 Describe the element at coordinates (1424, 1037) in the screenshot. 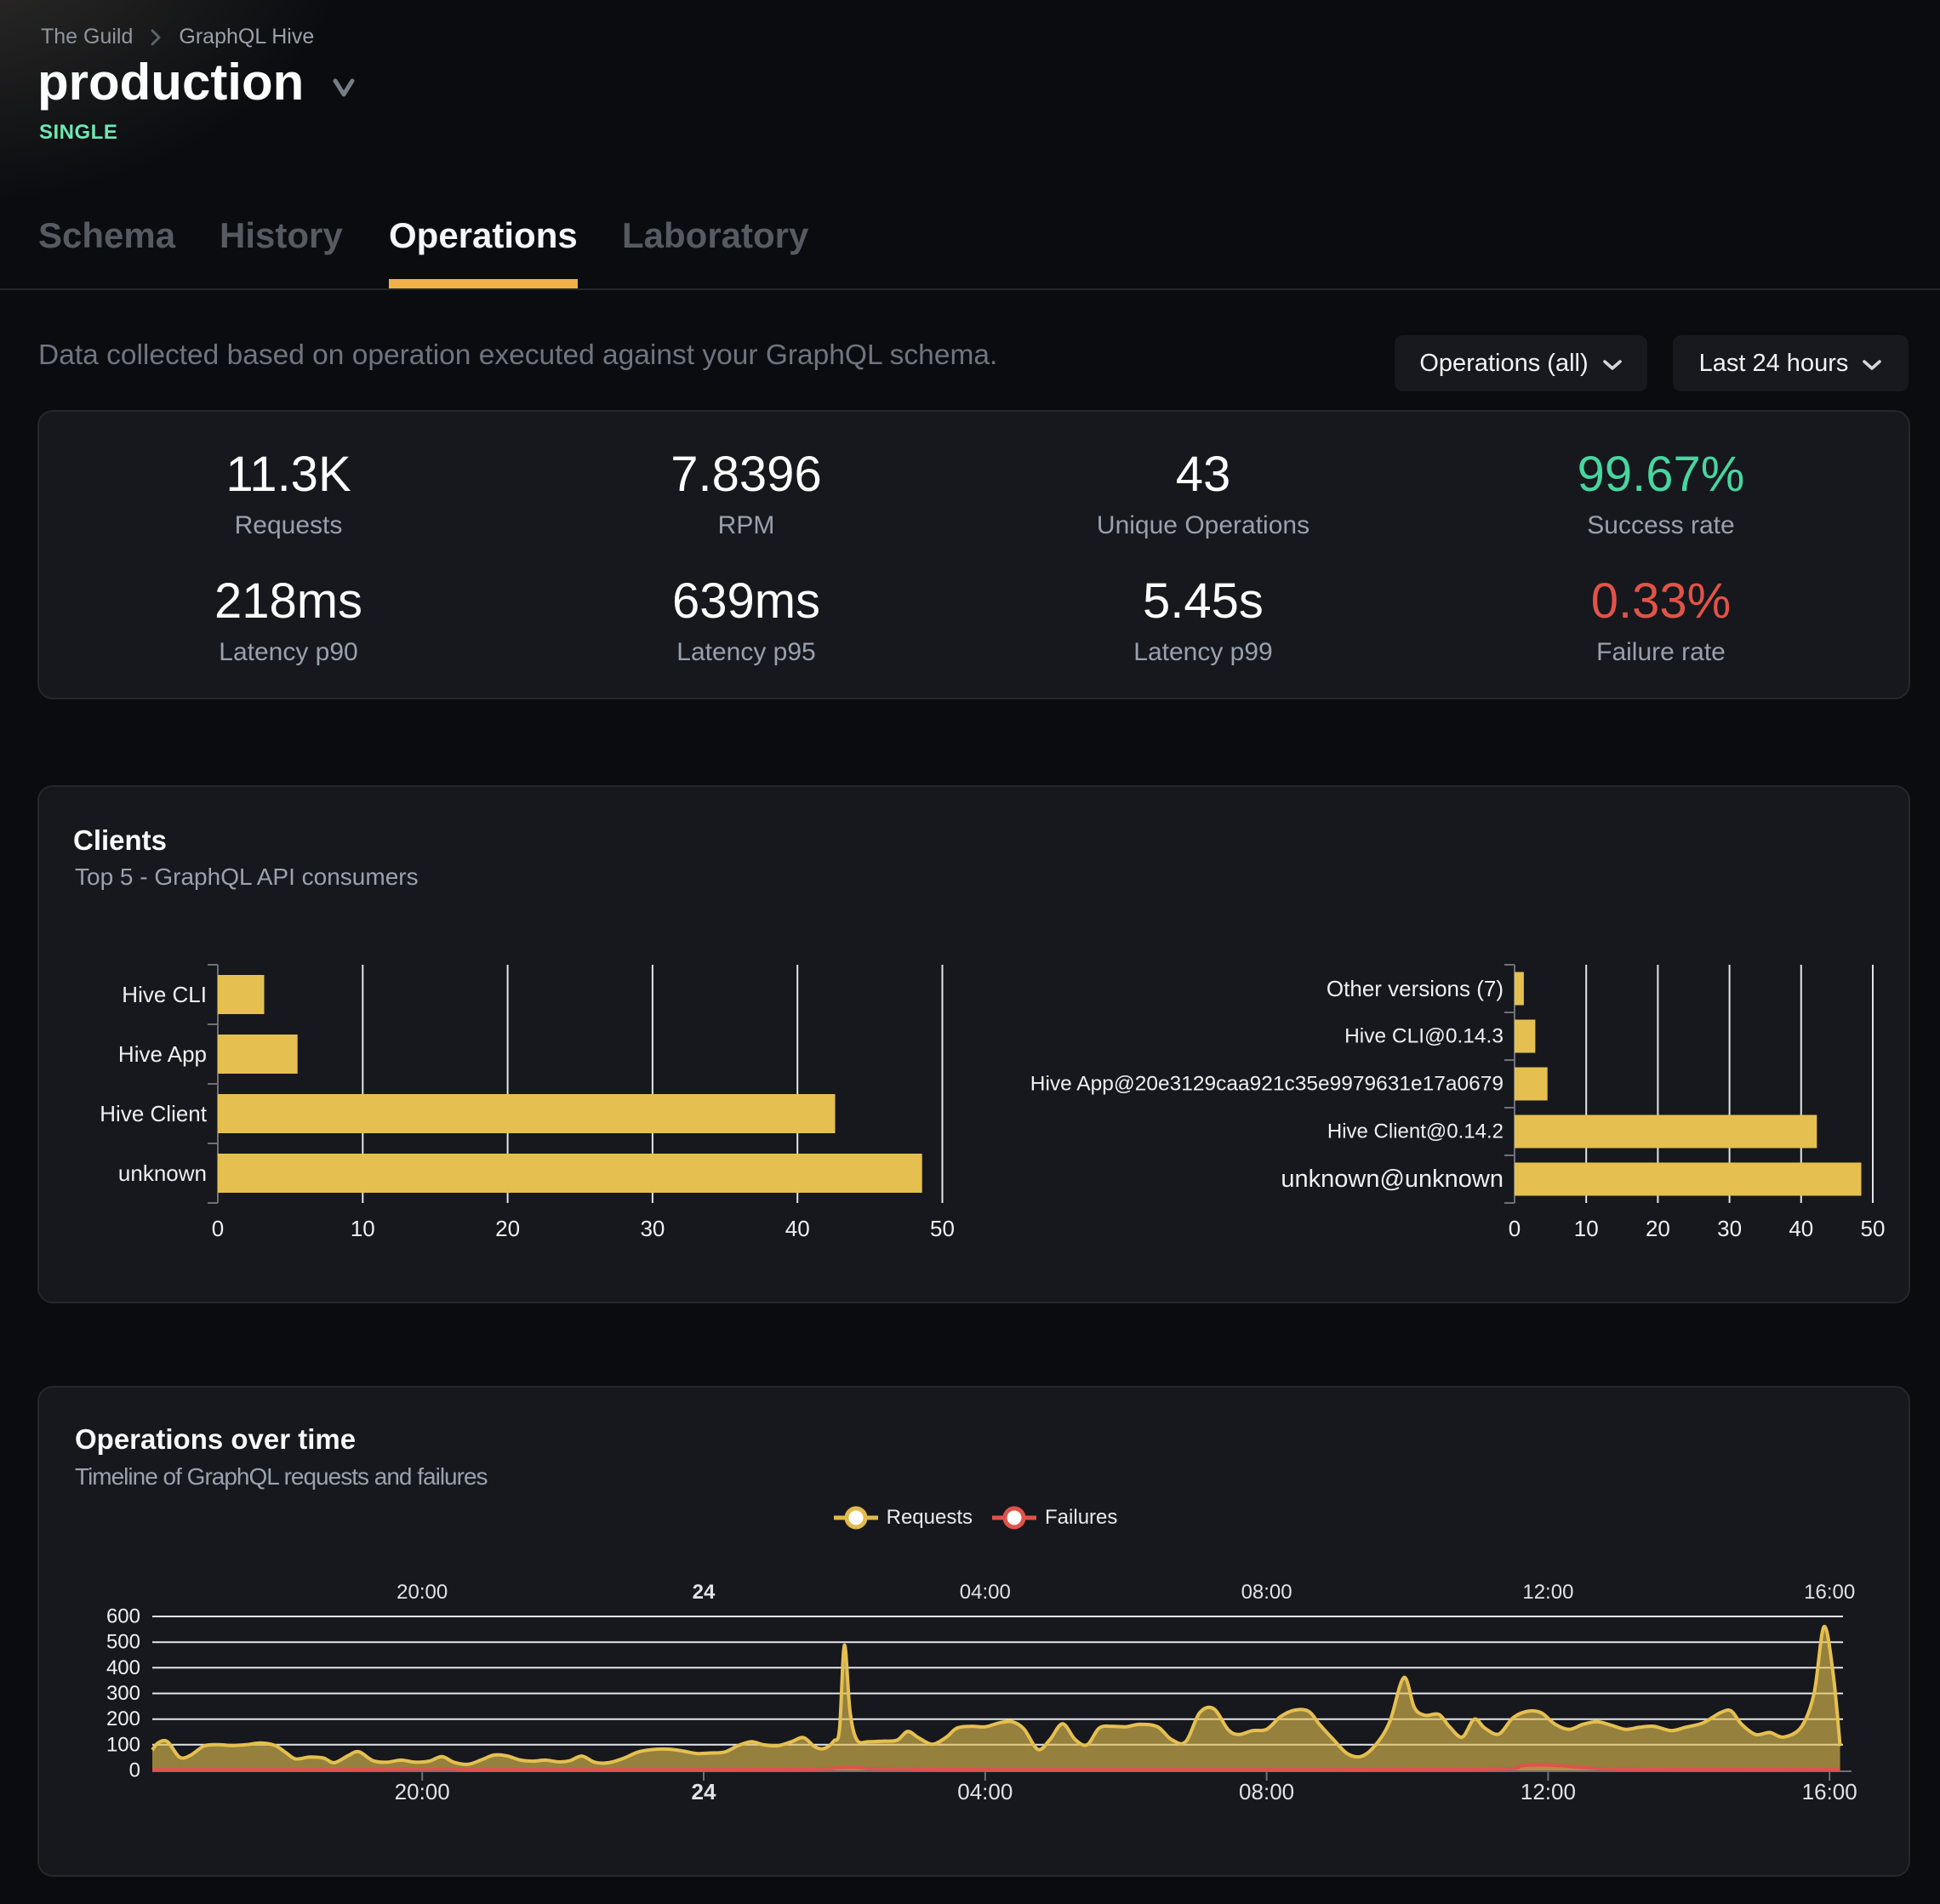

I see `svg-text: Hive CLI@0.14.3` at that location.